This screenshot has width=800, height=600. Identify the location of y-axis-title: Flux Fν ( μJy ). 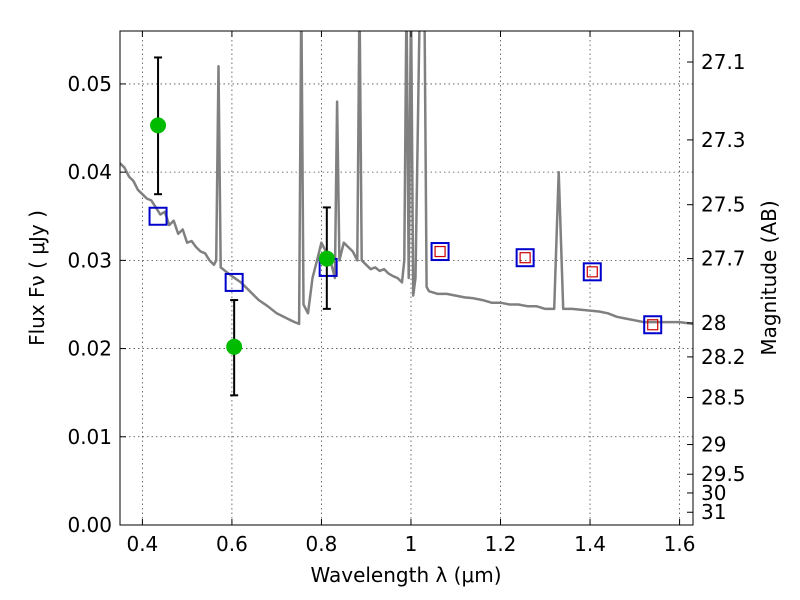
(37, 278).